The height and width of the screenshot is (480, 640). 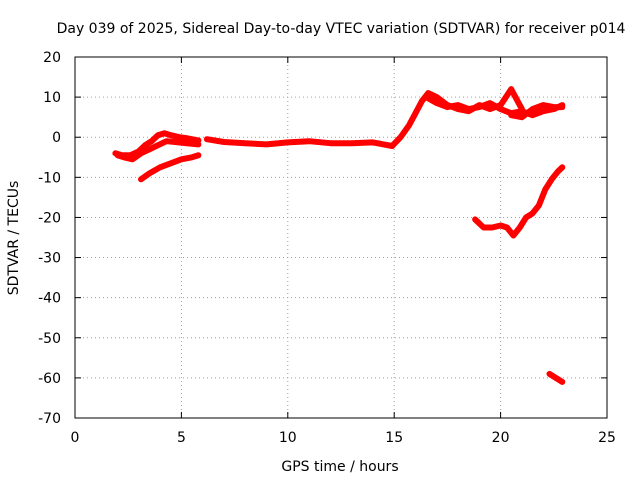 I want to click on y-tick-label: -40, so click(x=49, y=299).